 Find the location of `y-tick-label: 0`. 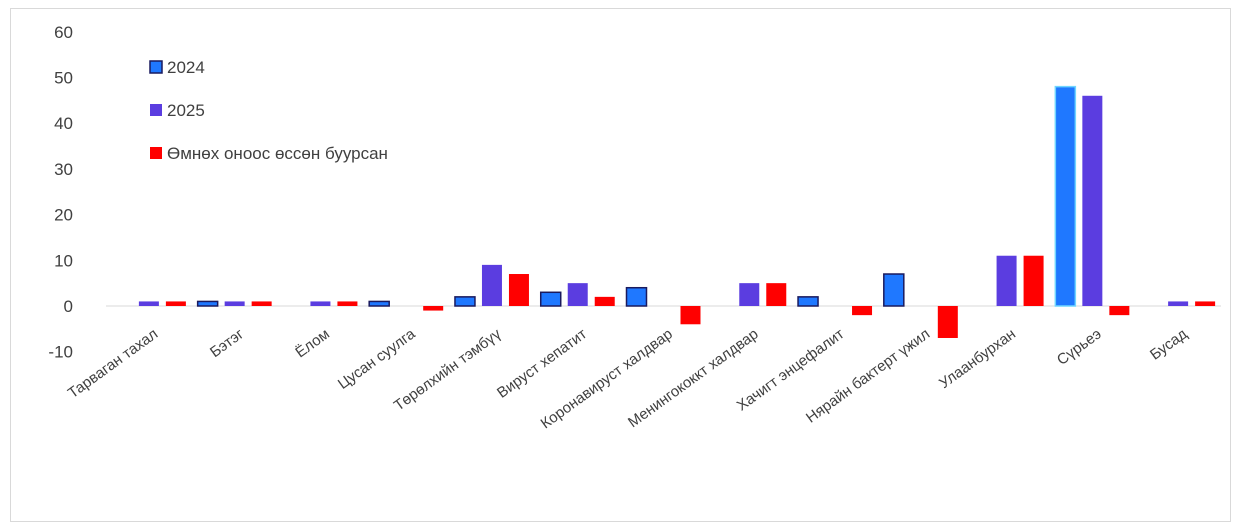

y-tick-label: 0 is located at coordinates (68, 306).